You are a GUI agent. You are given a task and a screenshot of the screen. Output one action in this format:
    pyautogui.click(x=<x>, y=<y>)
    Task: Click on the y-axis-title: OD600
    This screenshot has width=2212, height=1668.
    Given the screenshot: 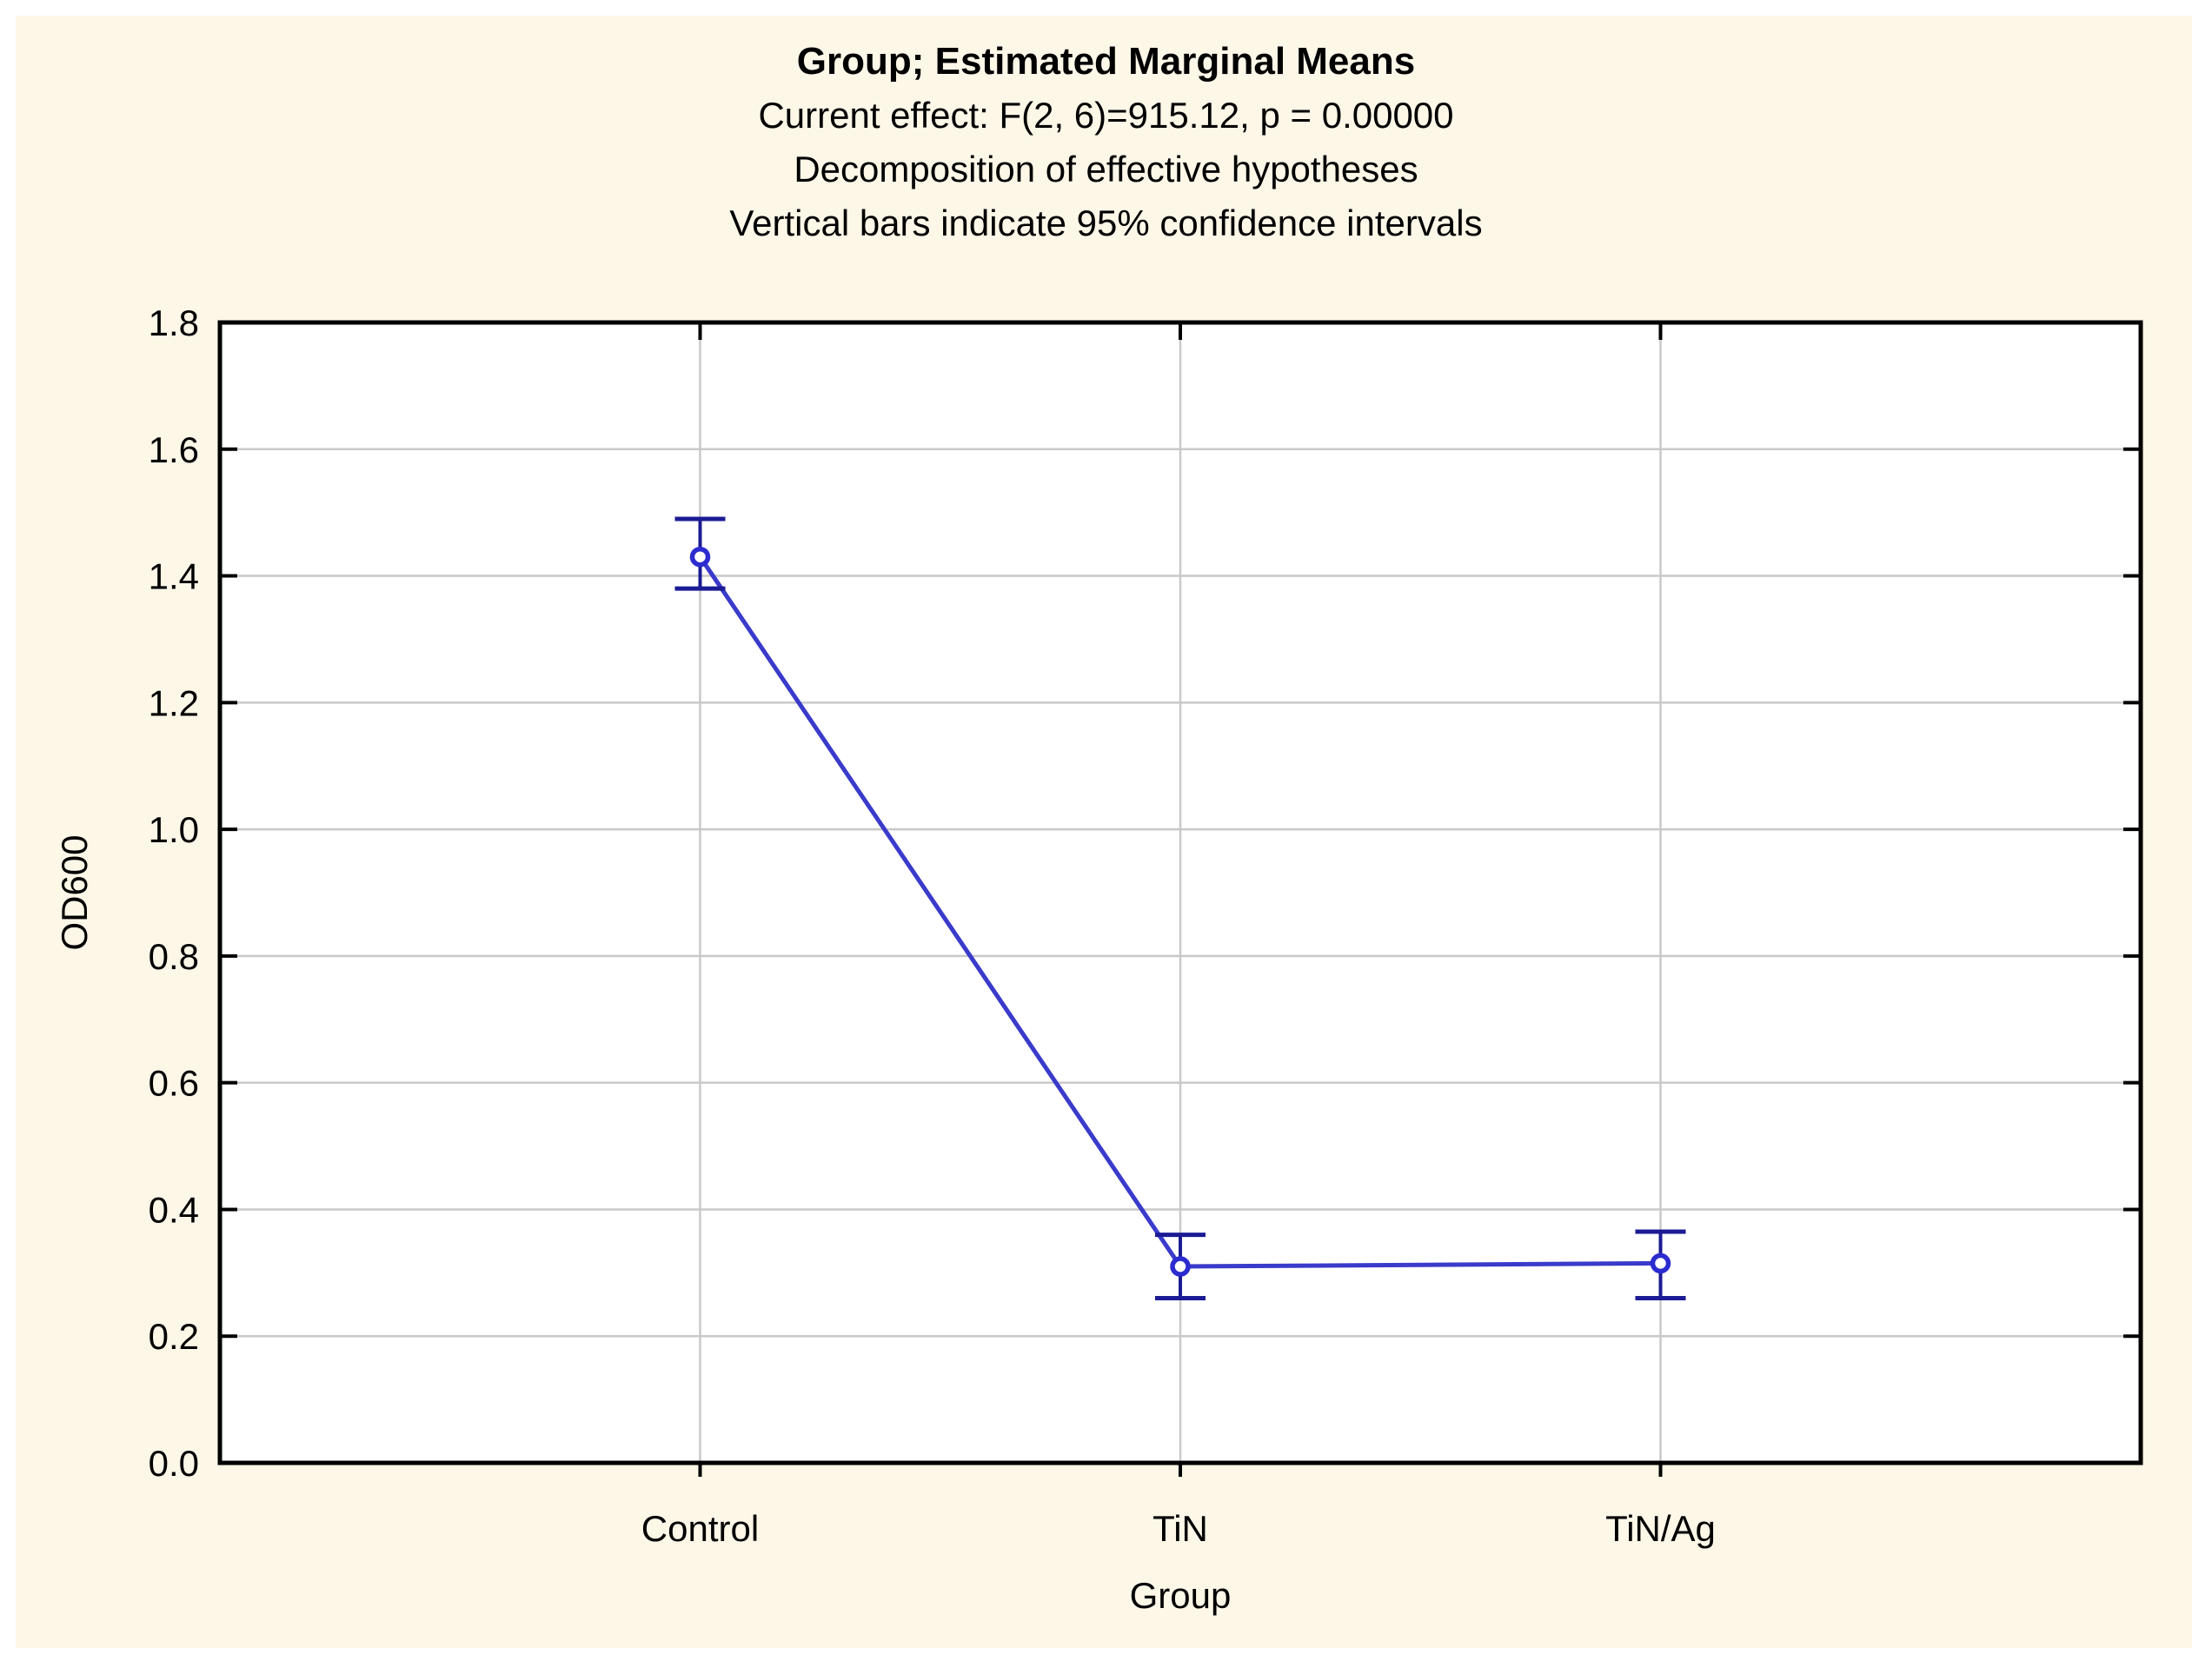 What is the action you would take?
    pyautogui.click(x=74, y=892)
    